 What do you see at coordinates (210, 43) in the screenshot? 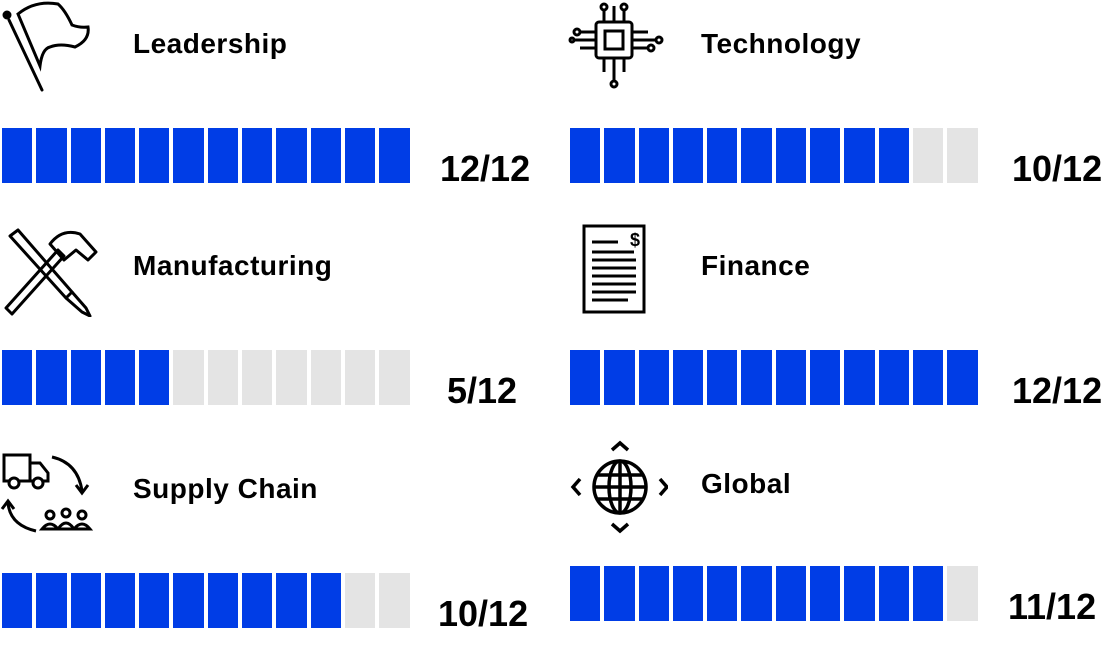
I see `skill-title: Leadership` at bounding box center [210, 43].